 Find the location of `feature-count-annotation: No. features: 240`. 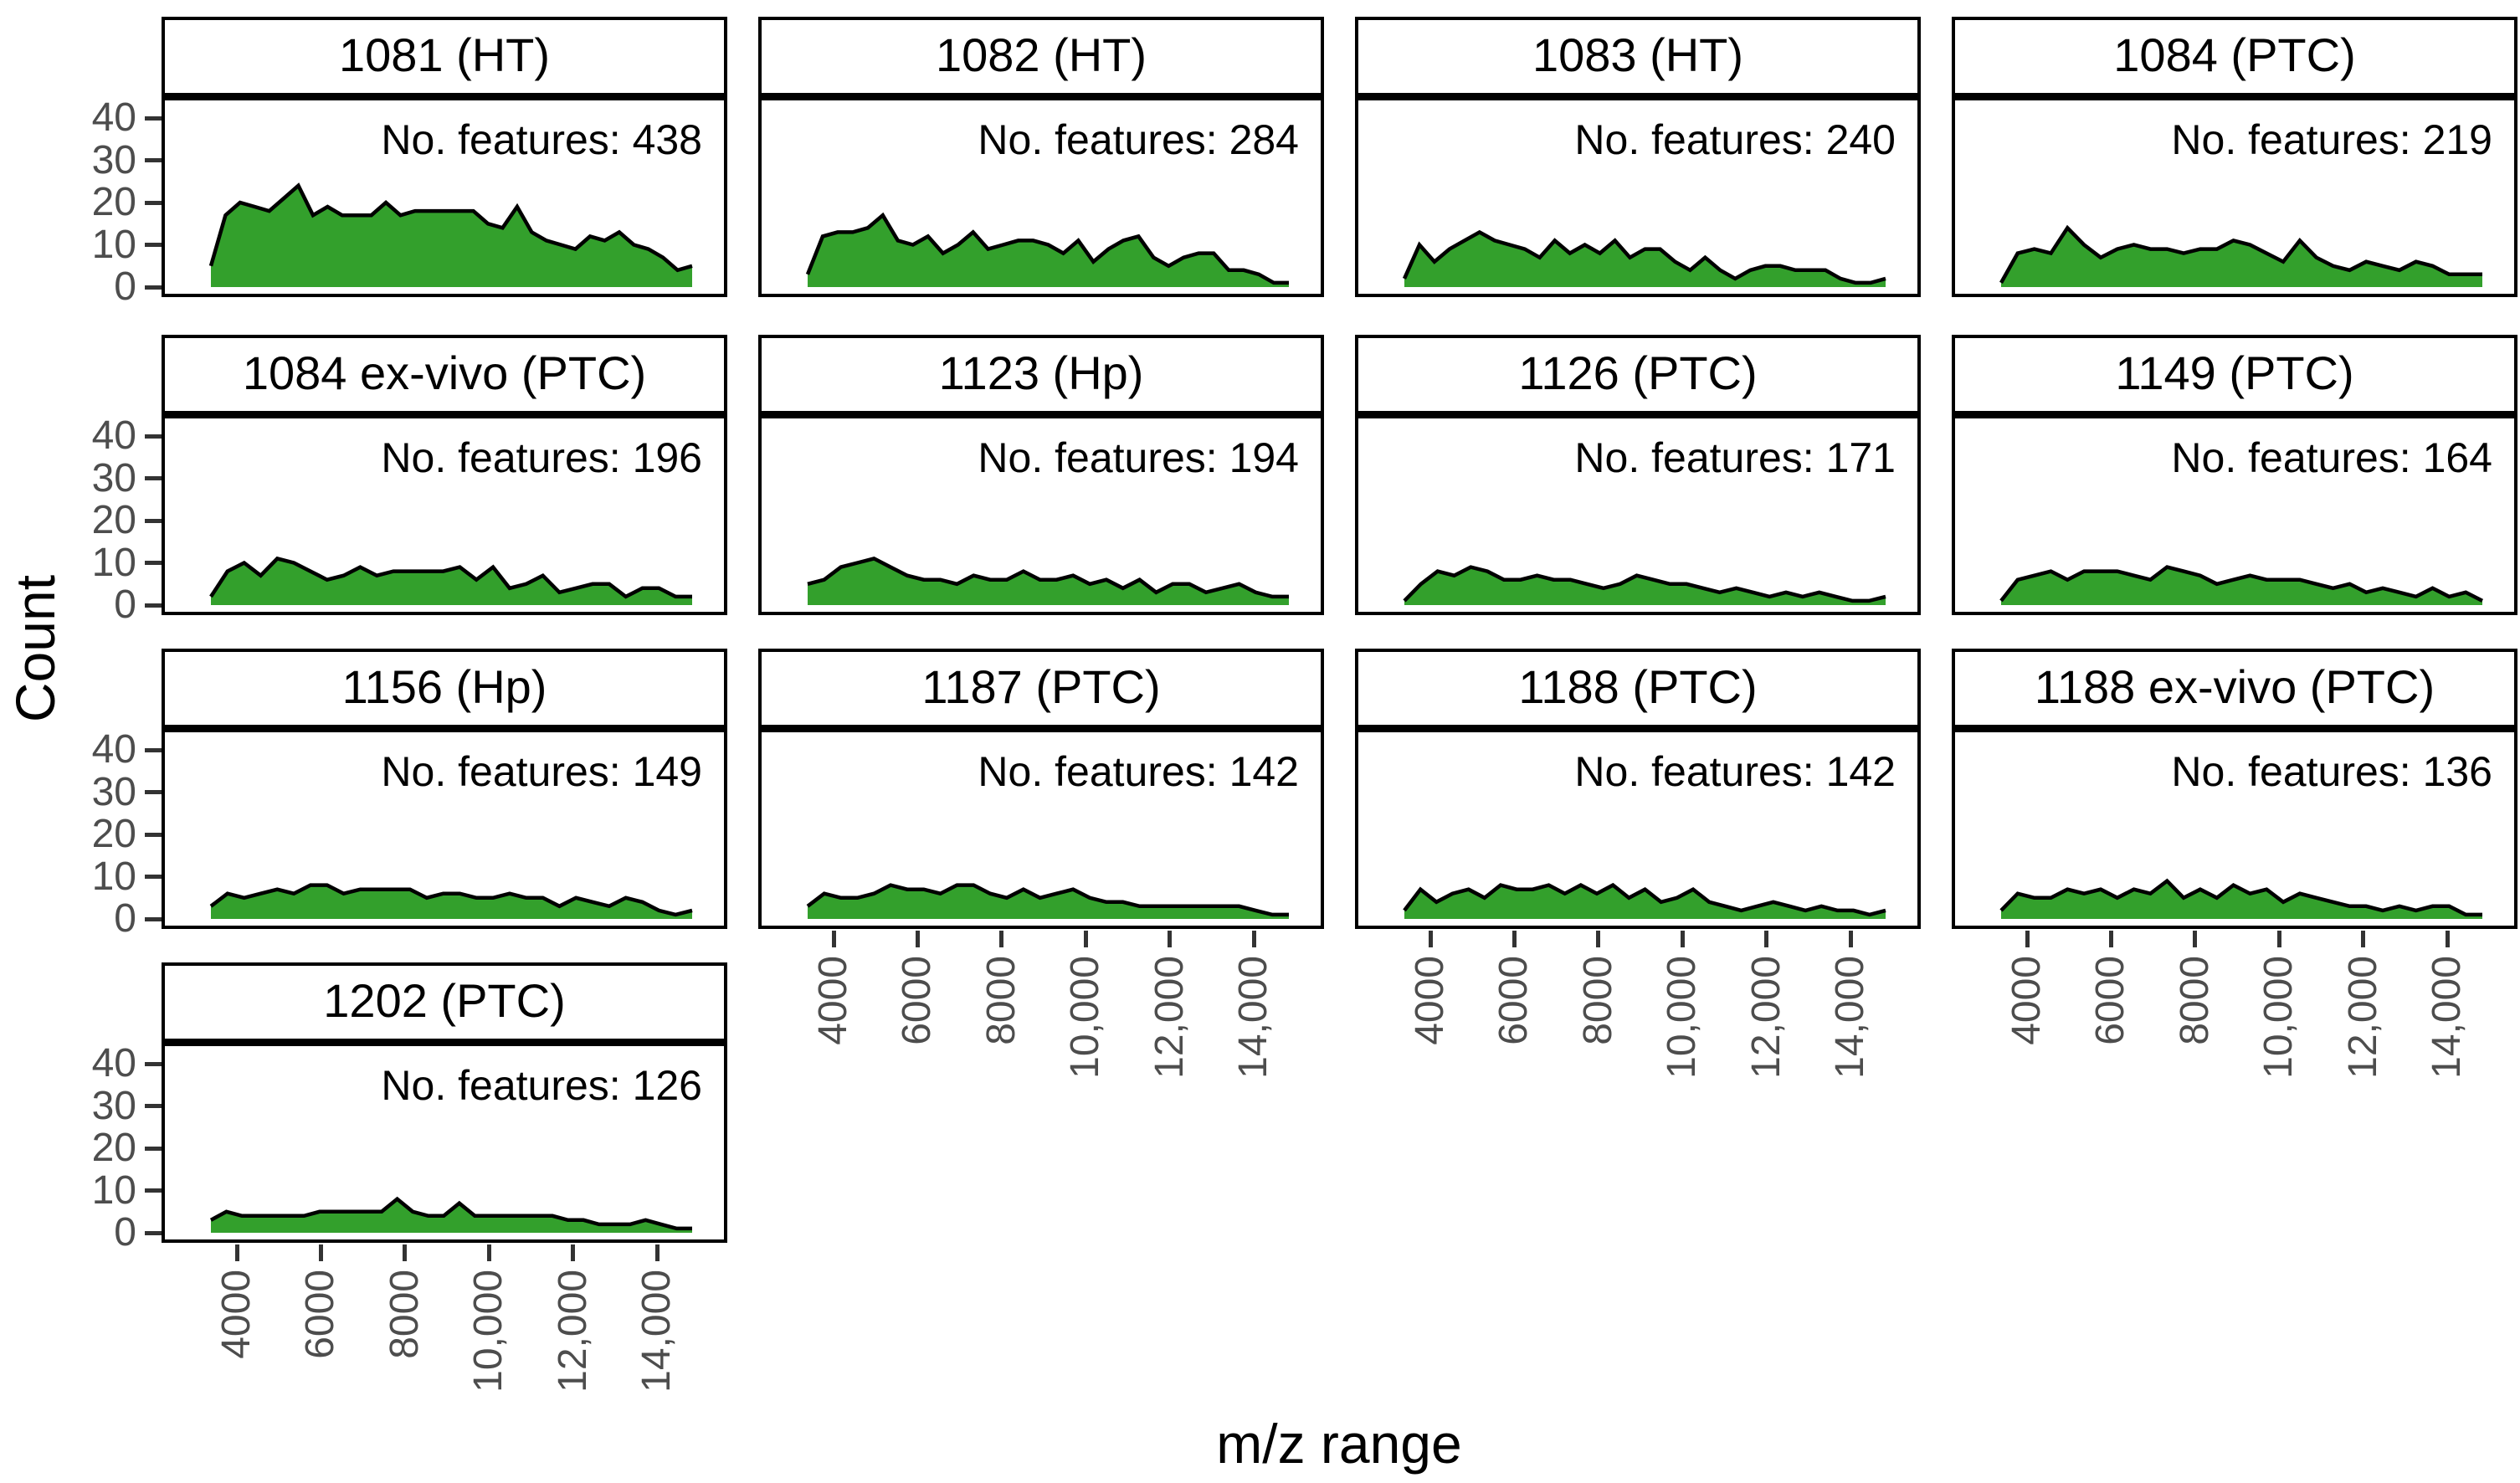

feature-count-annotation: No. features: 240 is located at coordinates (1735, 140).